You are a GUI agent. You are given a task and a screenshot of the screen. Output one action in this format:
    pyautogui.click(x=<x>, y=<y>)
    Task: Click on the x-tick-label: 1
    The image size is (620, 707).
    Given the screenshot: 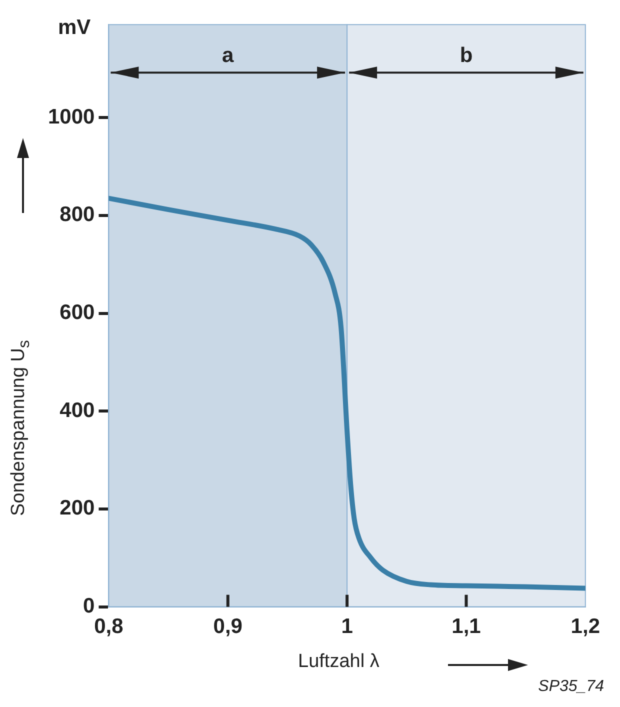 What is the action you would take?
    pyautogui.click(x=347, y=626)
    